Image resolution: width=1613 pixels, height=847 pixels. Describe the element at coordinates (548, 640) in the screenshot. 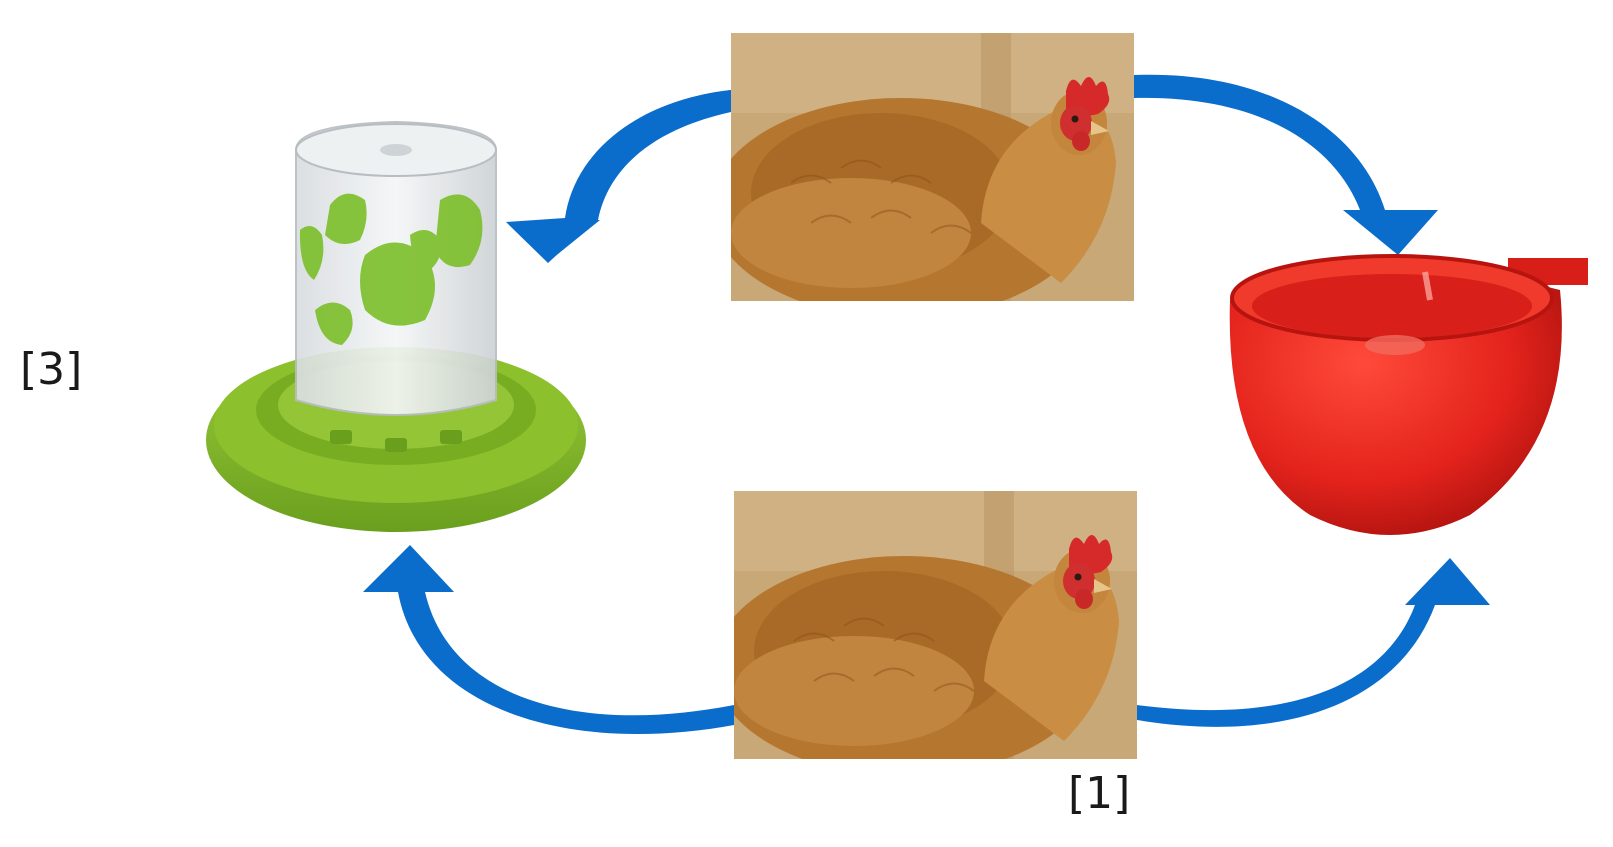

I see `arrow-bottom-left` at that location.